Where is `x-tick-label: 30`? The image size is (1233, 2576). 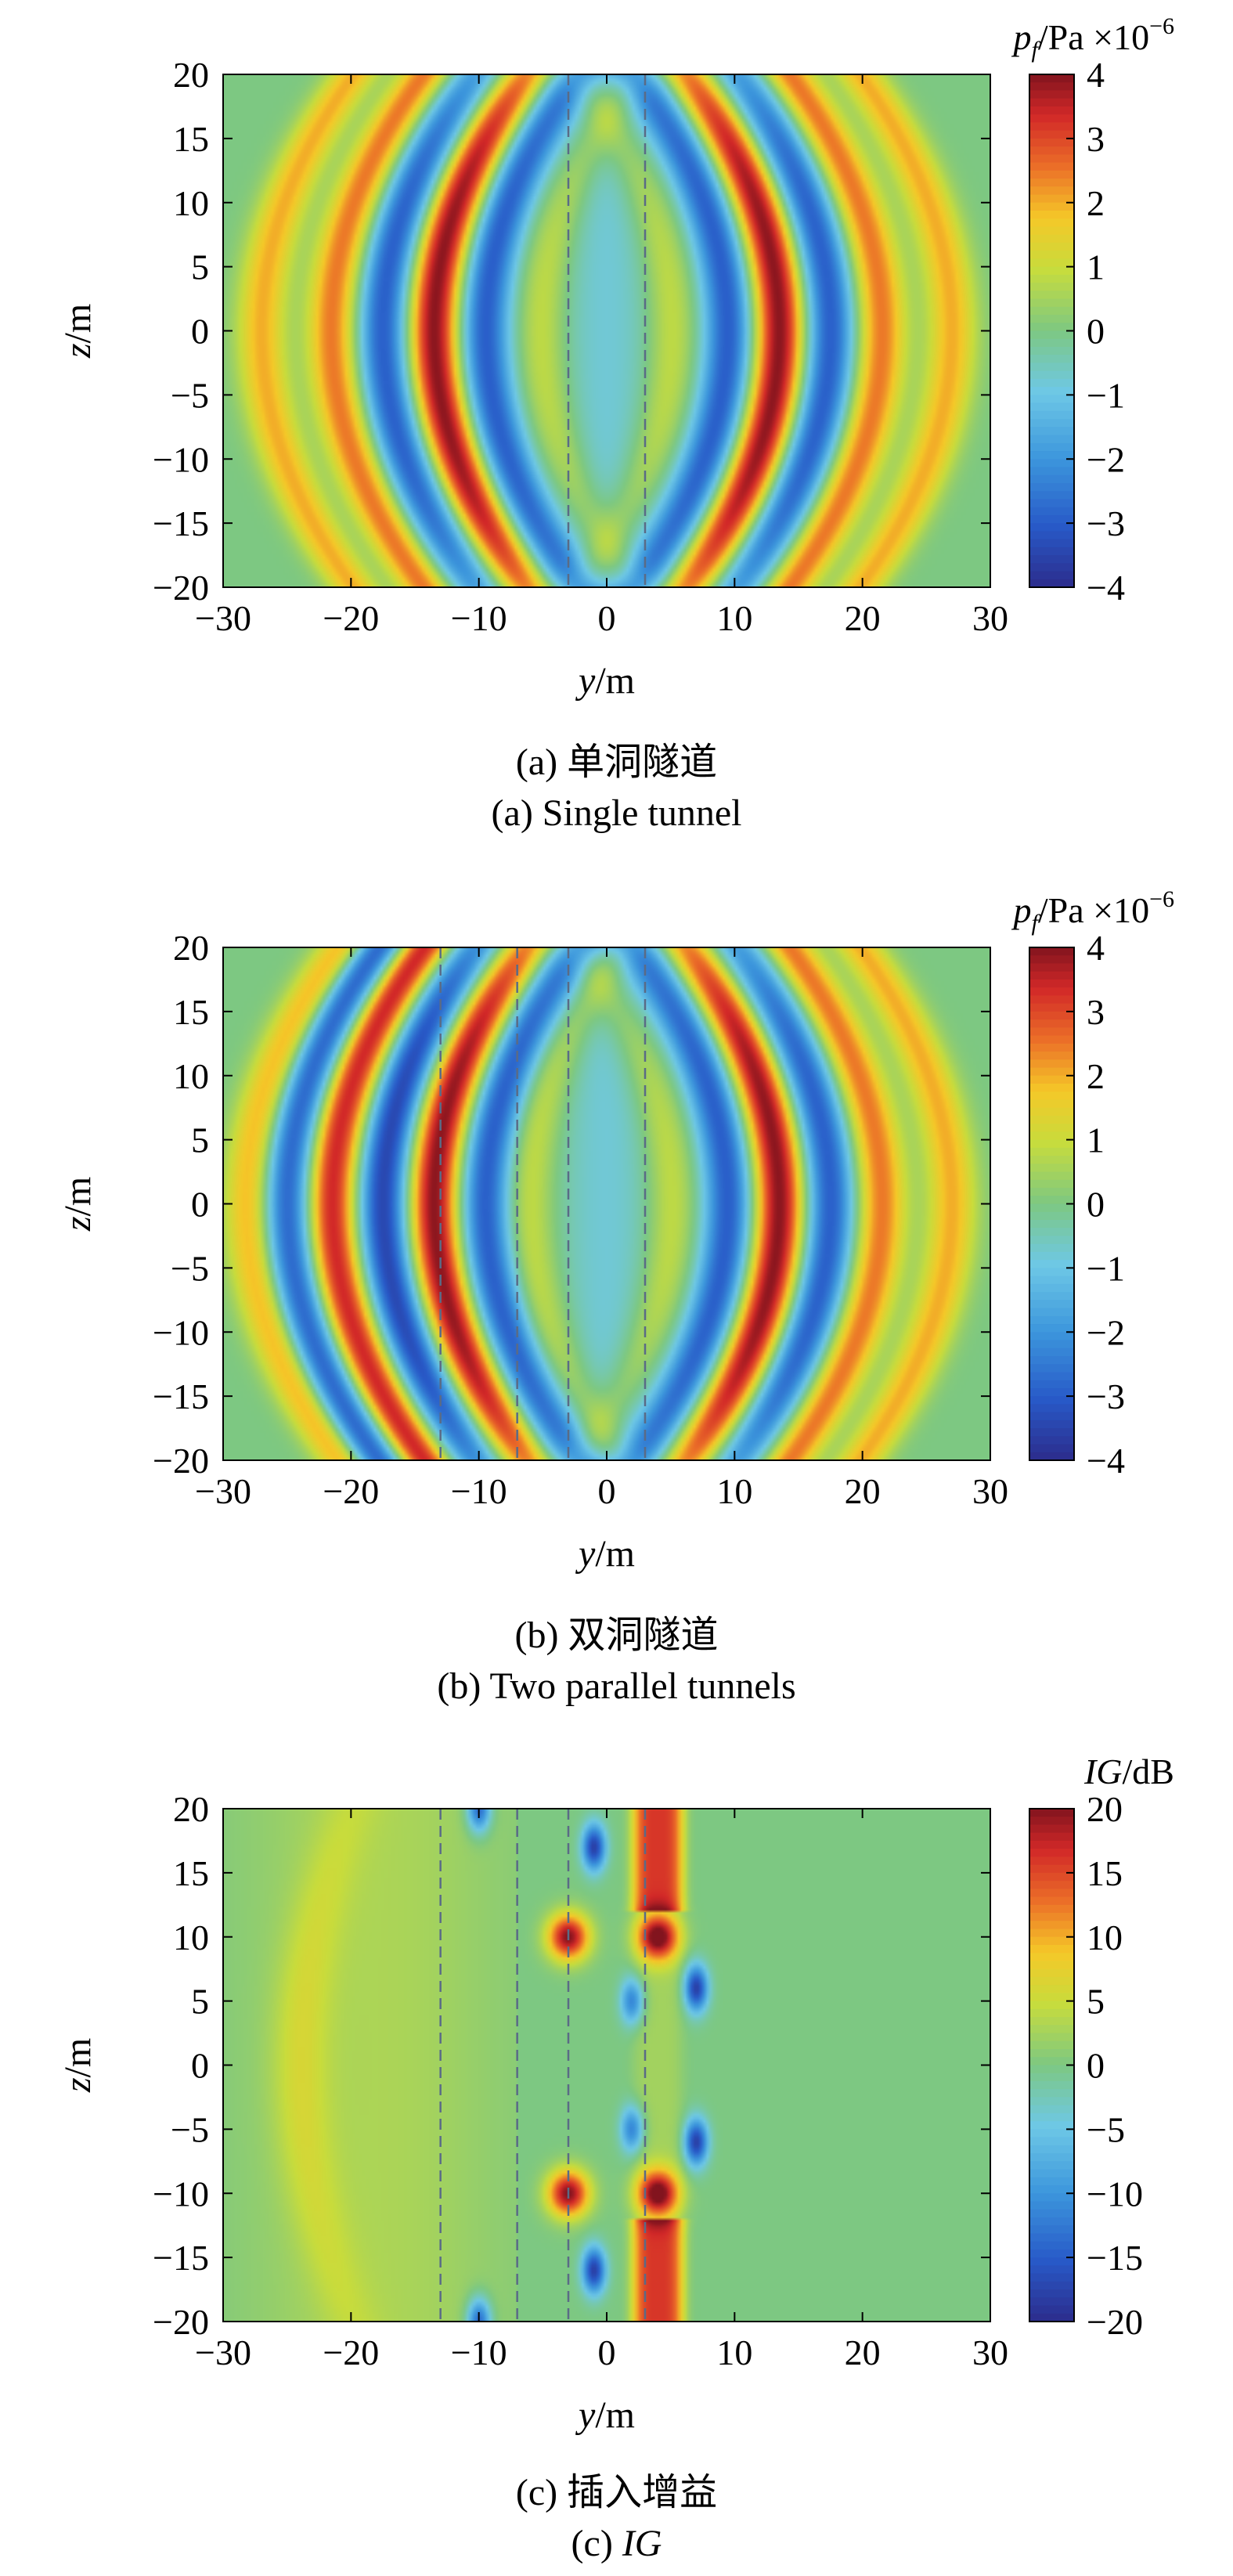 x-tick-label: 30 is located at coordinates (990, 2352).